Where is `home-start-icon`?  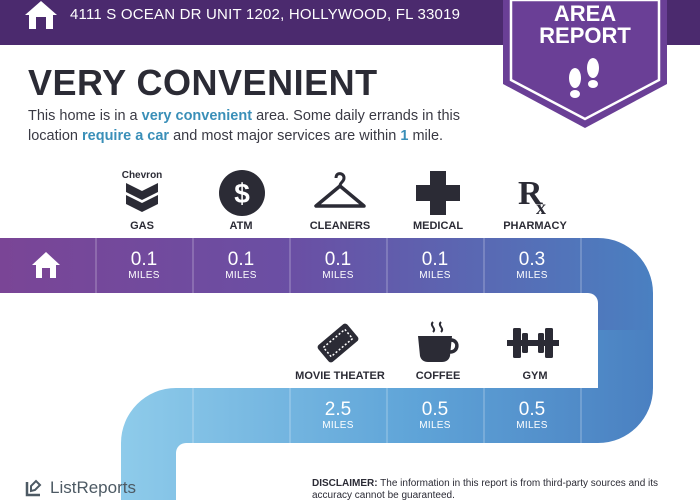
home-start-icon is located at coordinates (46, 265).